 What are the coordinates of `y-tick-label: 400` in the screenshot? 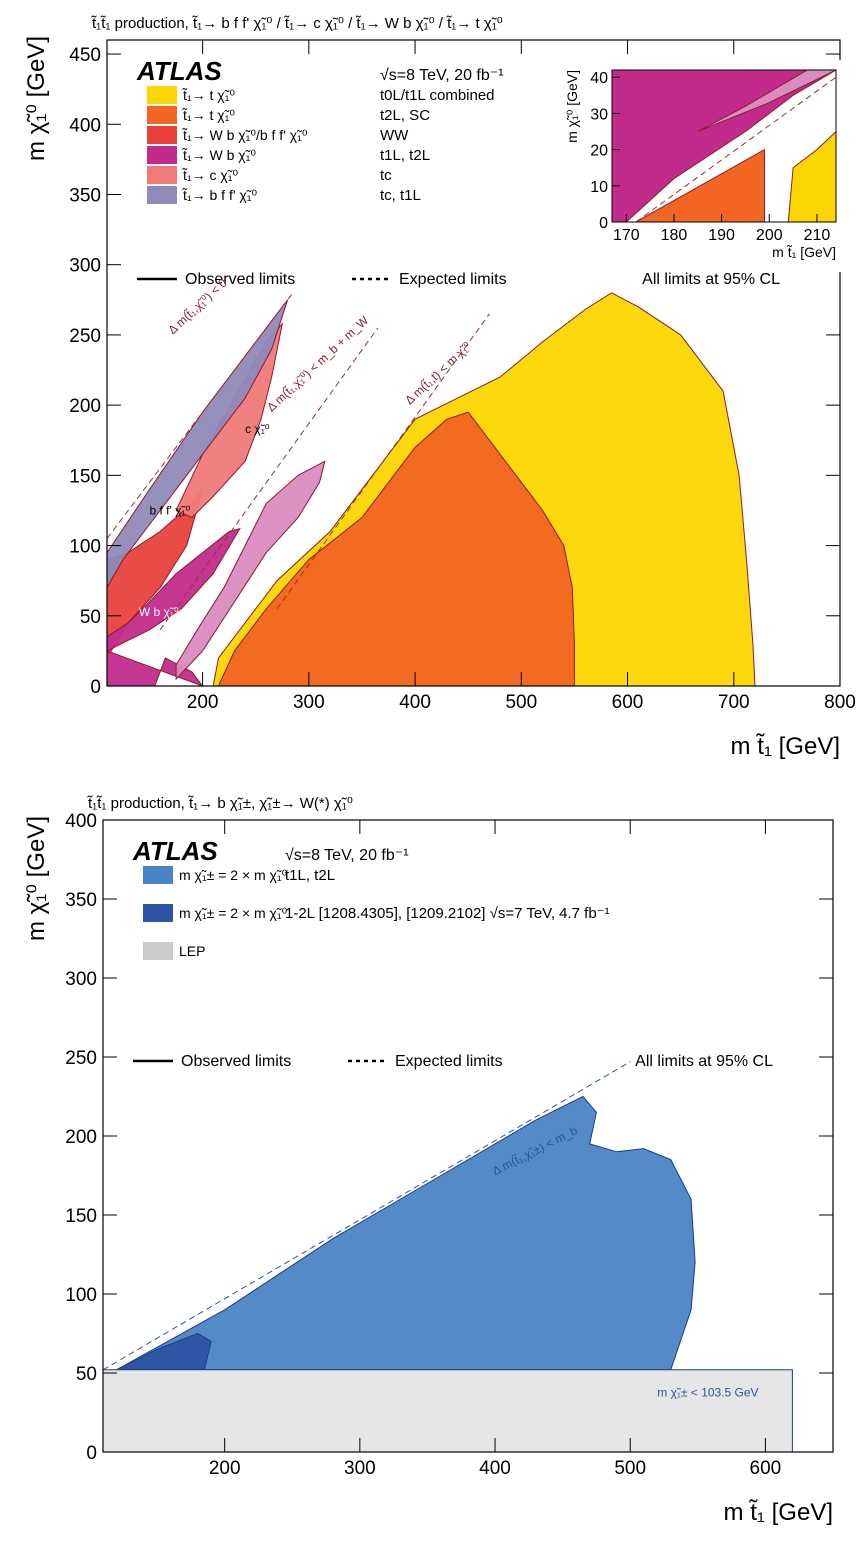 It's located at (85, 125).